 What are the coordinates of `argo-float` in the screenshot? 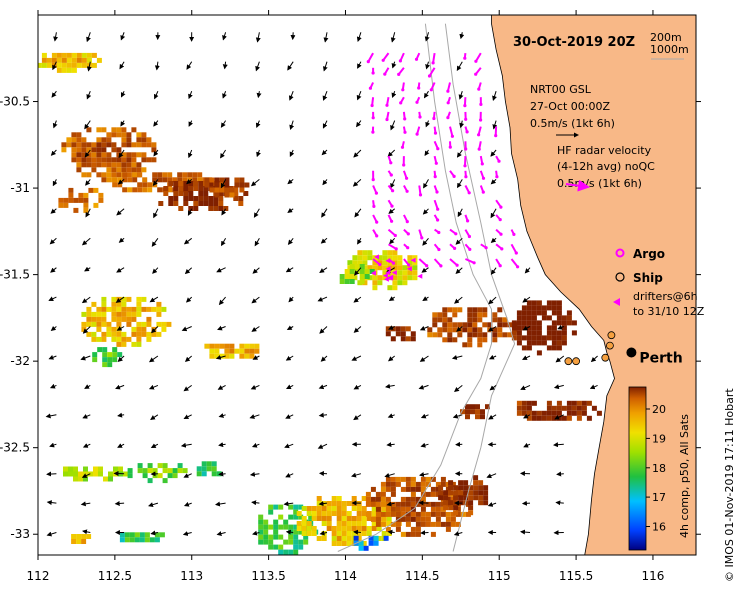 It's located at (611, 335).